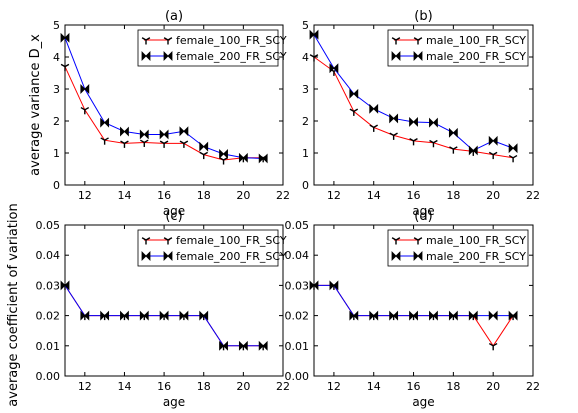 The width and height of the screenshot is (578, 413). I want to click on panel-3-xtick-label-4: 20, so click(243, 386).